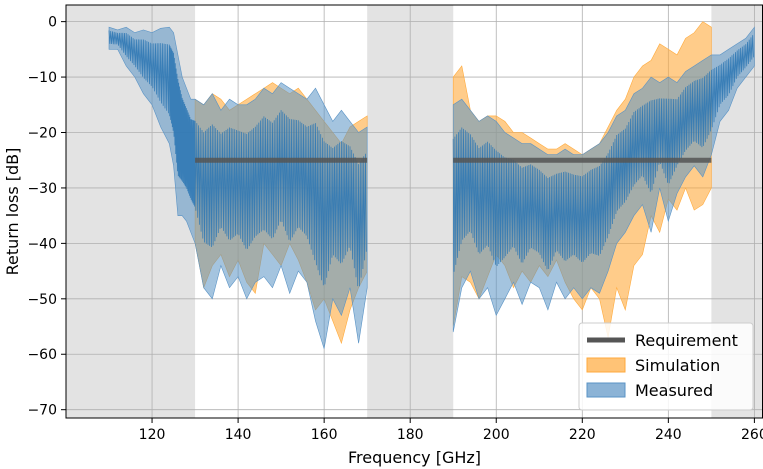  Describe the element at coordinates (451, 430) in the screenshot. I see `x-axis-ticks: 120 140 160 180 200 220 240 260` at that location.